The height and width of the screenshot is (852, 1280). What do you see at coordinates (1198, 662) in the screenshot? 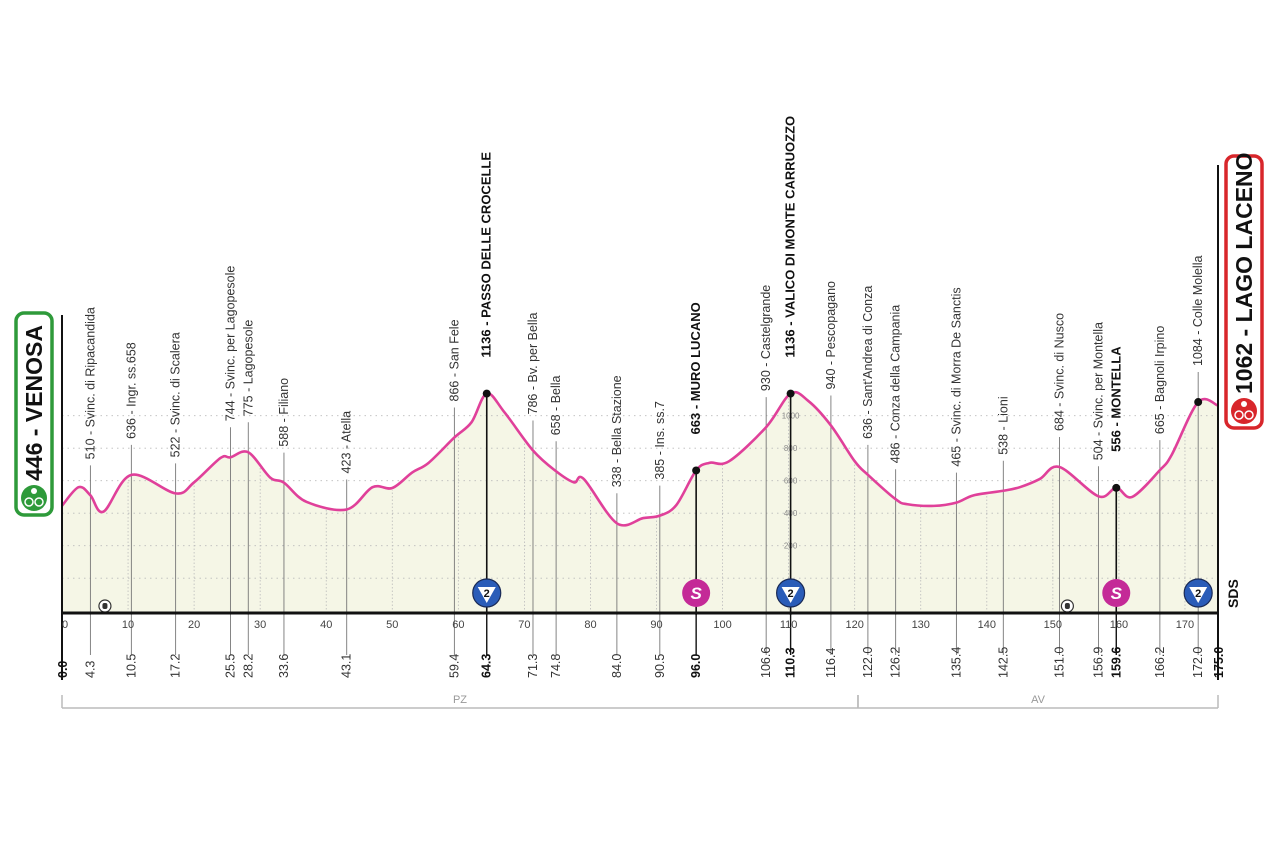
I see `km-label: 172.0` at bounding box center [1198, 662].